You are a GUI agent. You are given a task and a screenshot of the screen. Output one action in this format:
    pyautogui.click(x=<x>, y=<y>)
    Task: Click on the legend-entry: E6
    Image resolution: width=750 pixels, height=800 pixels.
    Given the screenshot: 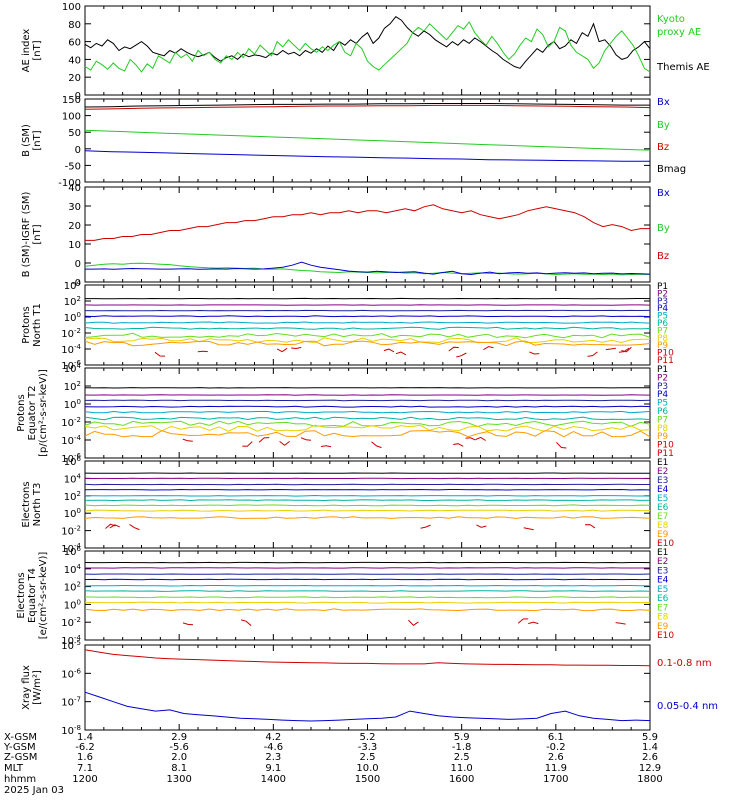 What is the action you would take?
    pyautogui.click(x=663, y=599)
    